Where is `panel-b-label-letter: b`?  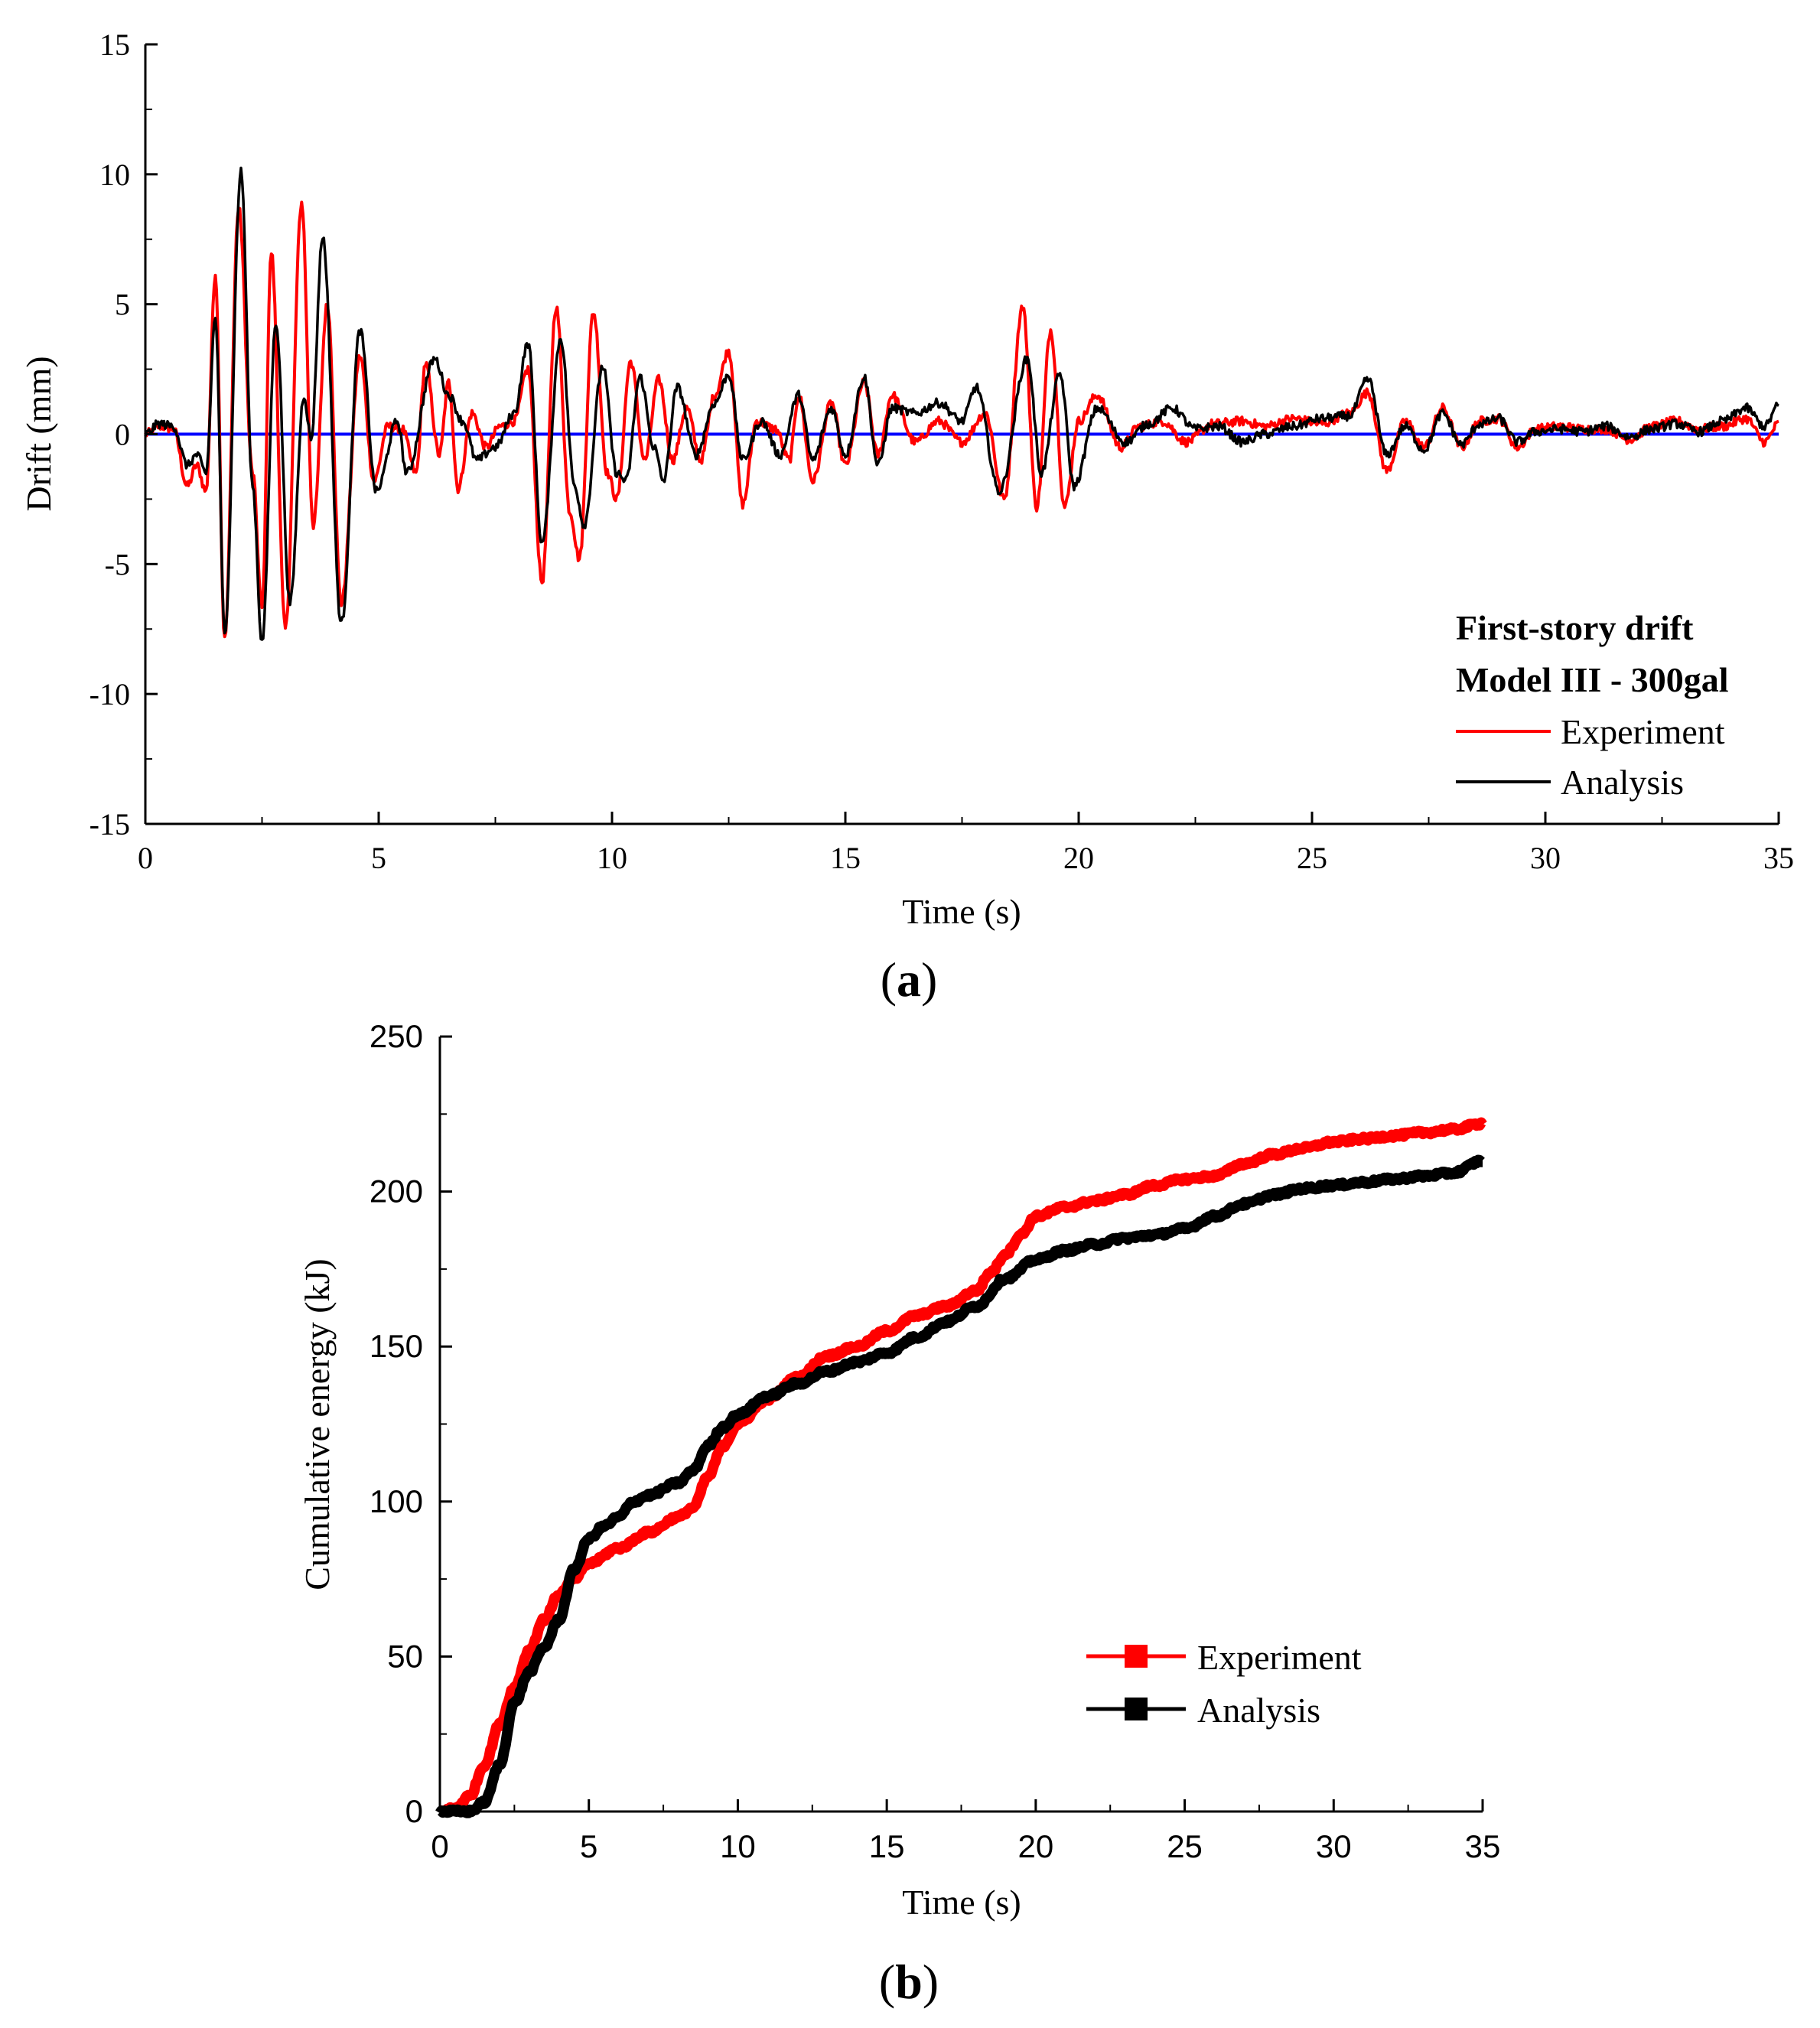 panel-b-label-letter: b is located at coordinates (909, 1982).